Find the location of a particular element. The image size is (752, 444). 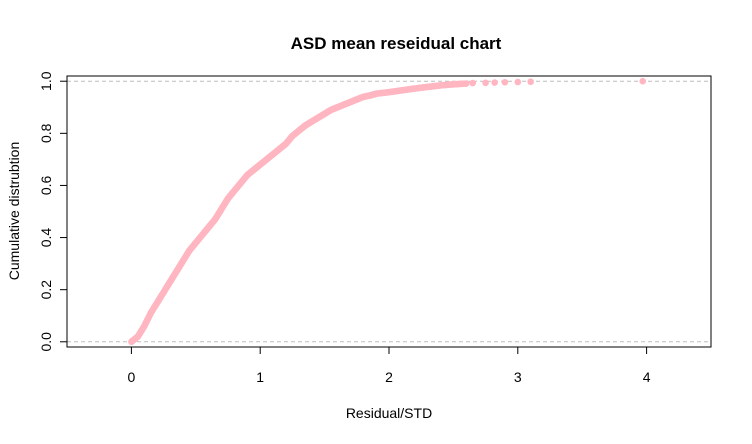

y-tick-label-1: 0.2 is located at coordinates (46, 290).